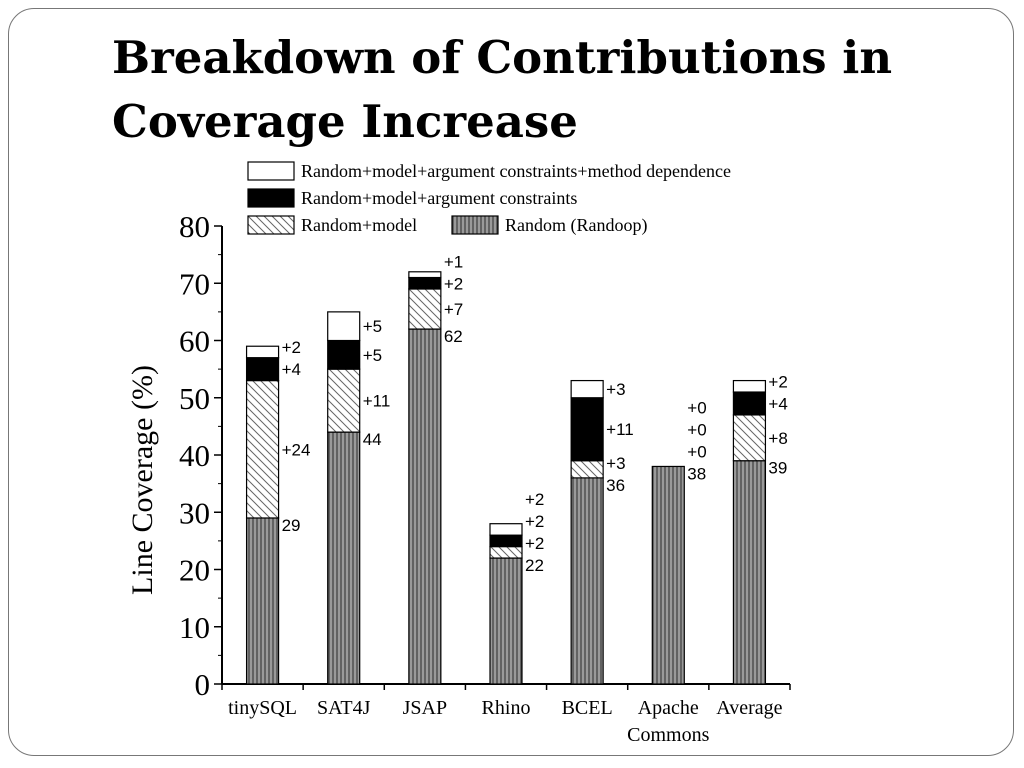 This screenshot has height=768, width=1024. I want to click on data-label-bcel-0: 36, so click(615, 485).